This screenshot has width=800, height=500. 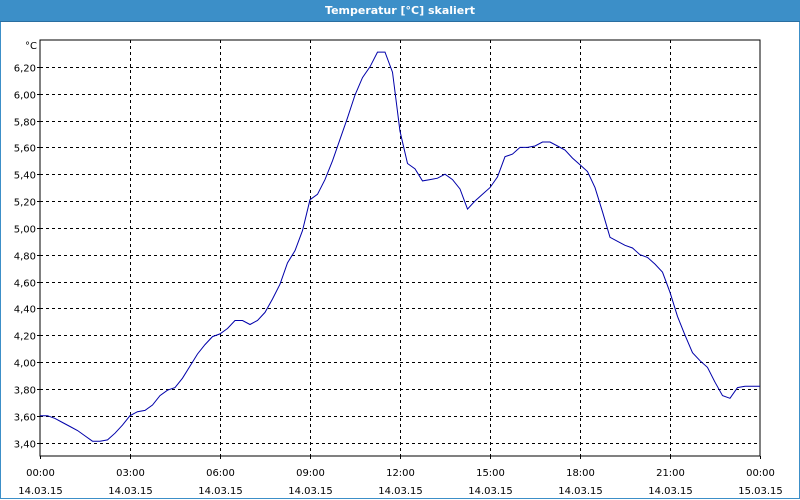 What do you see at coordinates (25, 337) in the screenshot?
I see `y-tick-label: 4,20` at bounding box center [25, 337].